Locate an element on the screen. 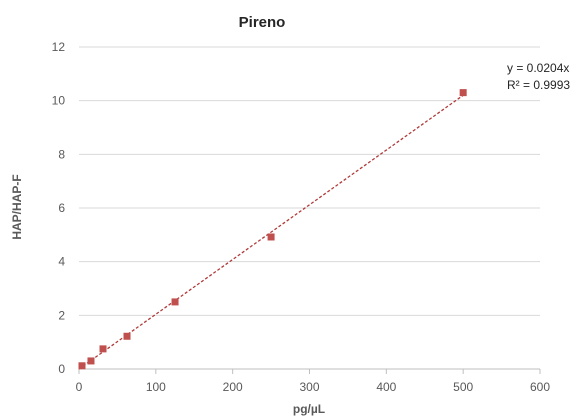 The width and height of the screenshot is (581, 419). y-tick-label: 10 is located at coordinates (59, 101).